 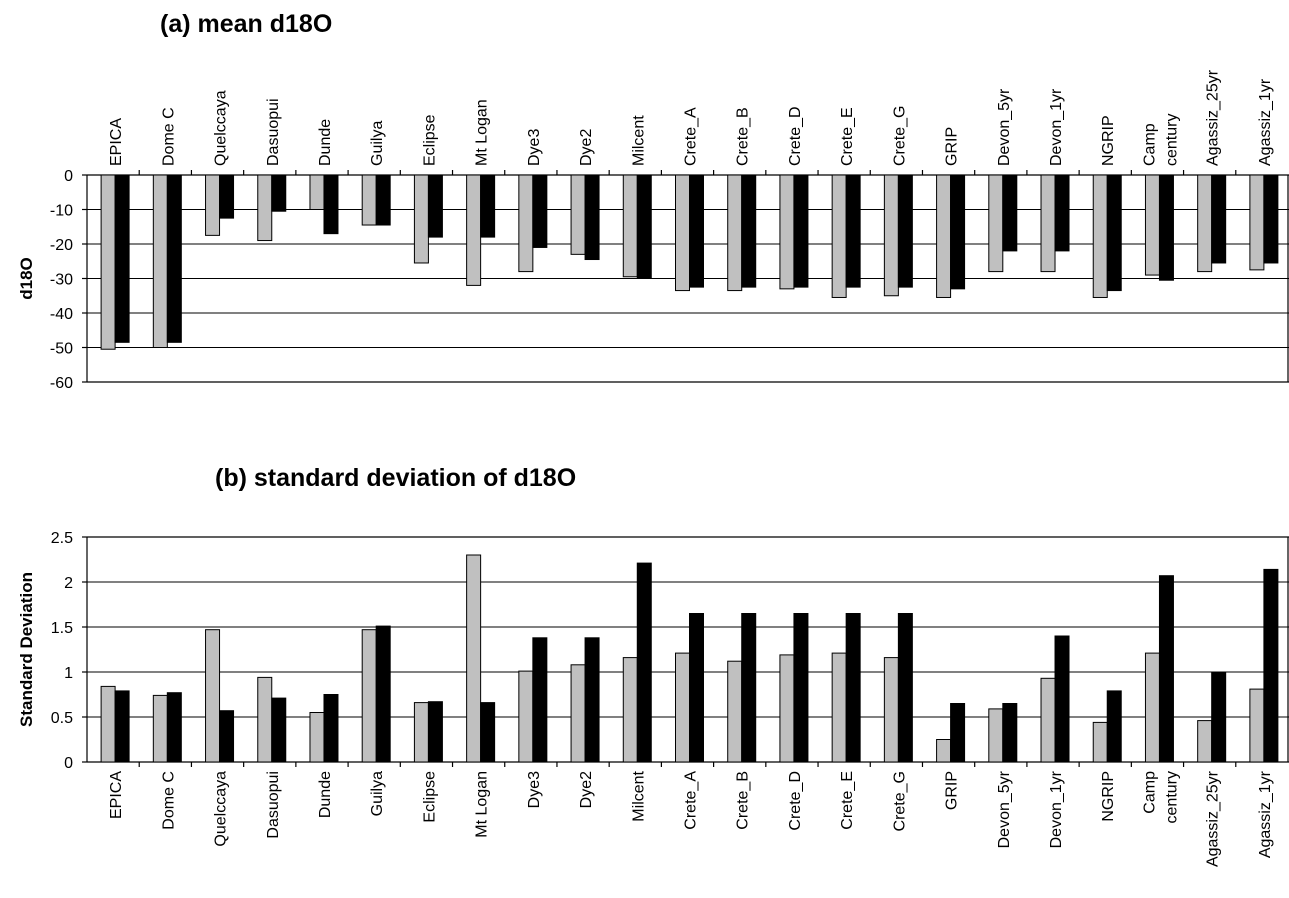 What do you see at coordinates (377, 143) in the screenshot?
I see `category-label: Guilya` at bounding box center [377, 143].